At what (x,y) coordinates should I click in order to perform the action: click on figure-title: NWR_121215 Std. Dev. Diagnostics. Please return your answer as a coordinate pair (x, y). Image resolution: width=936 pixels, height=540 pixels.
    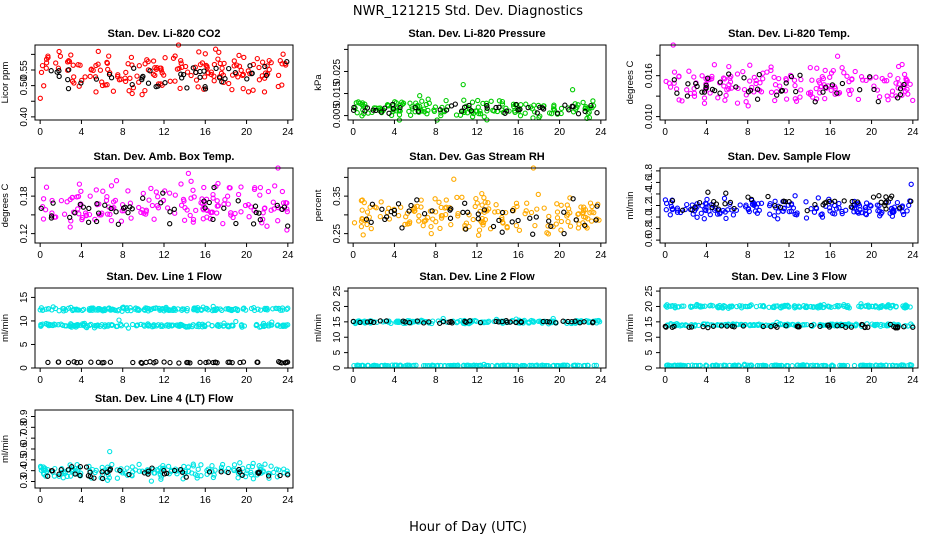
    Looking at the image, I should click on (468, 11).